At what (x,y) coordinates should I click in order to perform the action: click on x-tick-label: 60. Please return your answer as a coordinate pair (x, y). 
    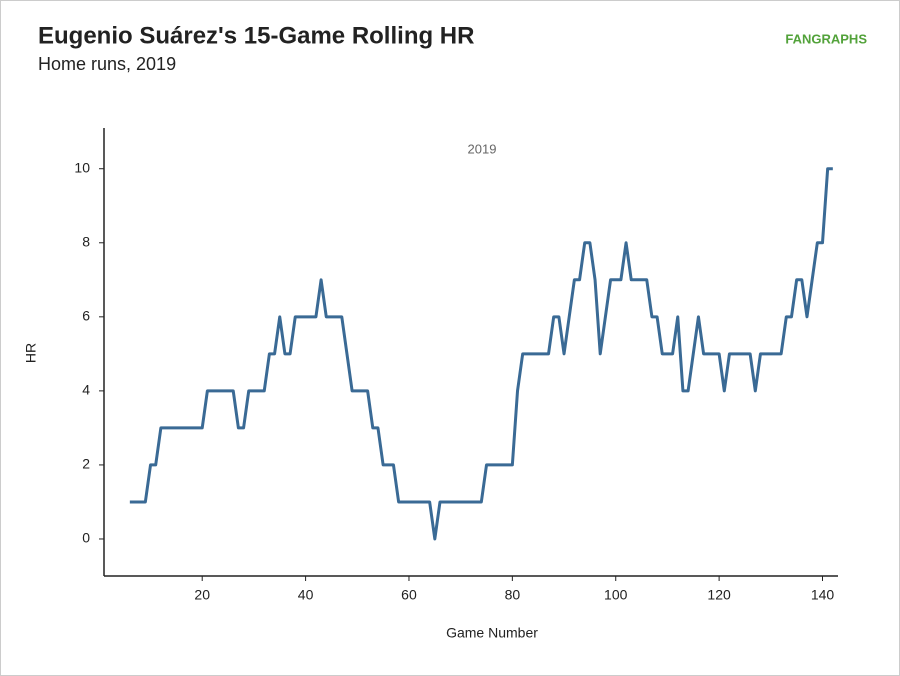
    Looking at the image, I should click on (409, 595).